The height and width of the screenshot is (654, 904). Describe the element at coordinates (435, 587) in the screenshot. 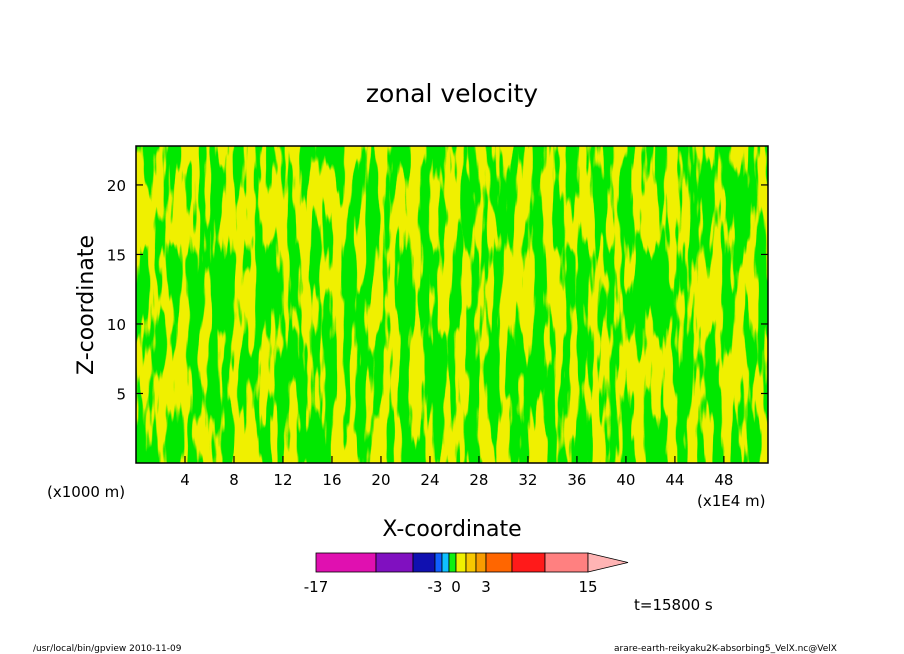

I see `colorbar-tick-label: -3` at that location.